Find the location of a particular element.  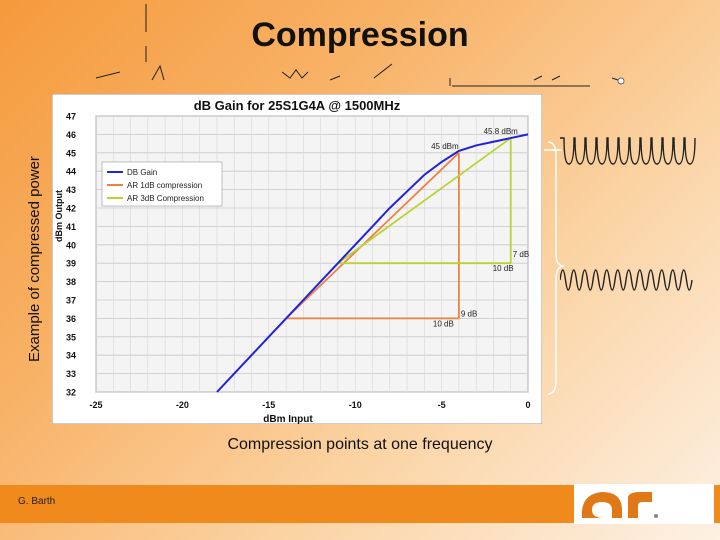

ar-logo is located at coordinates (644, 504).